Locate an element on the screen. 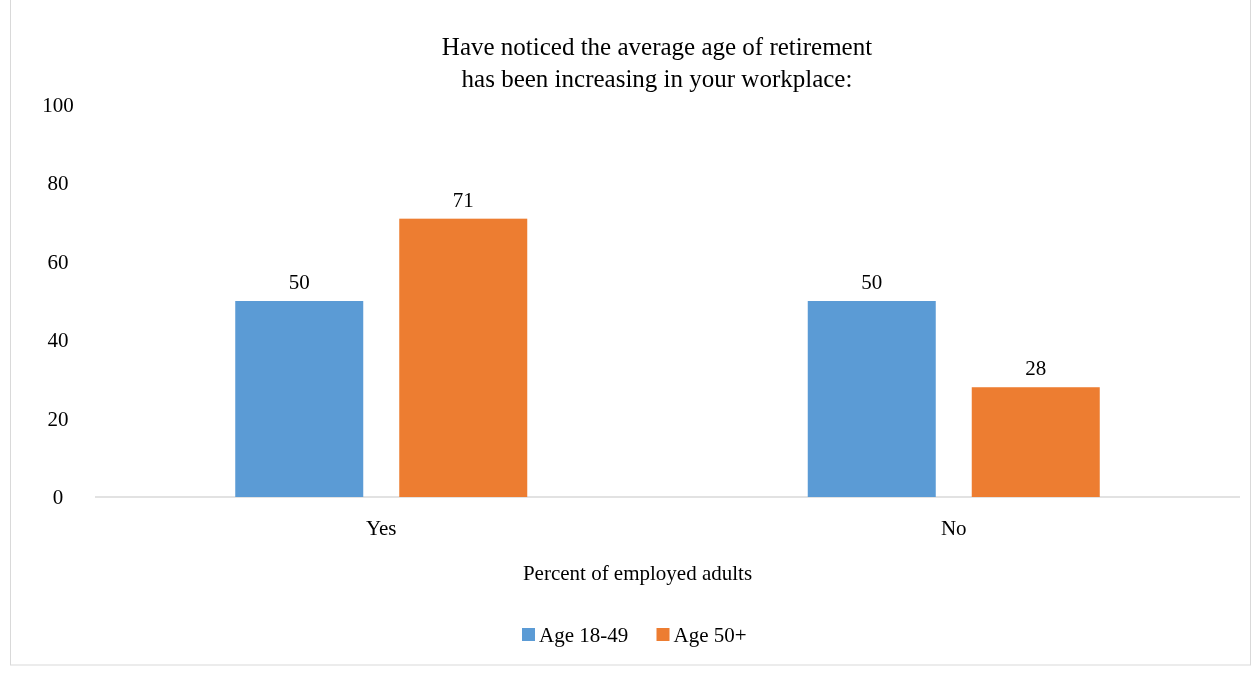 The image size is (1254, 673). data-label: 28 is located at coordinates (1036, 368).